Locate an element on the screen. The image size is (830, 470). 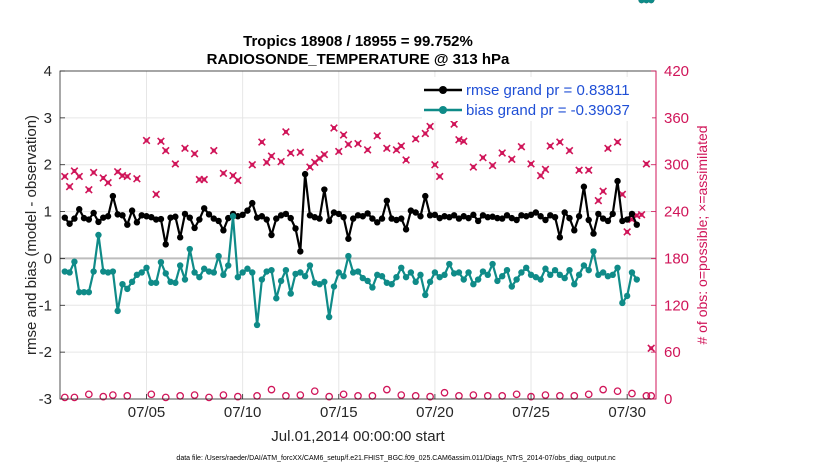
legend-box is located at coordinates (537, 99).